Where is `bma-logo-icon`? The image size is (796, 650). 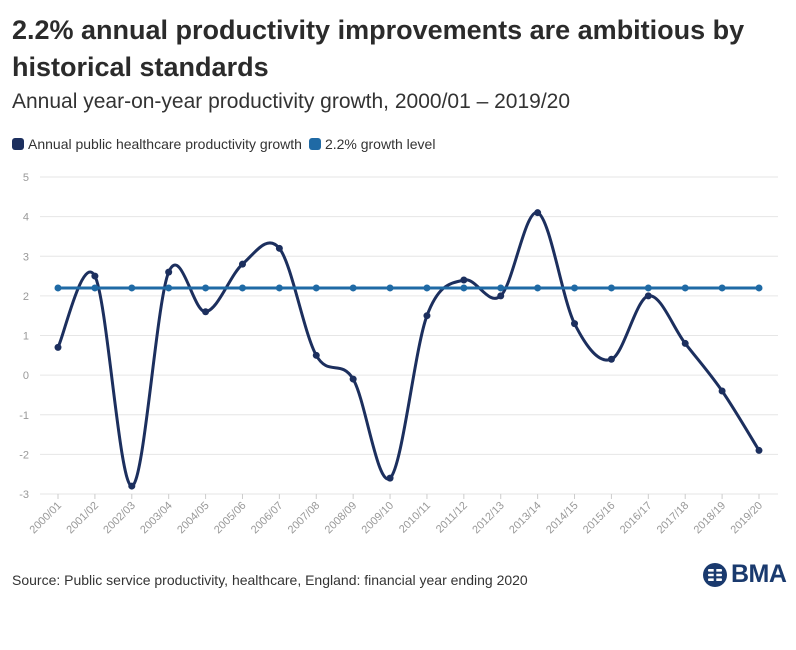 bma-logo-icon is located at coordinates (715, 574).